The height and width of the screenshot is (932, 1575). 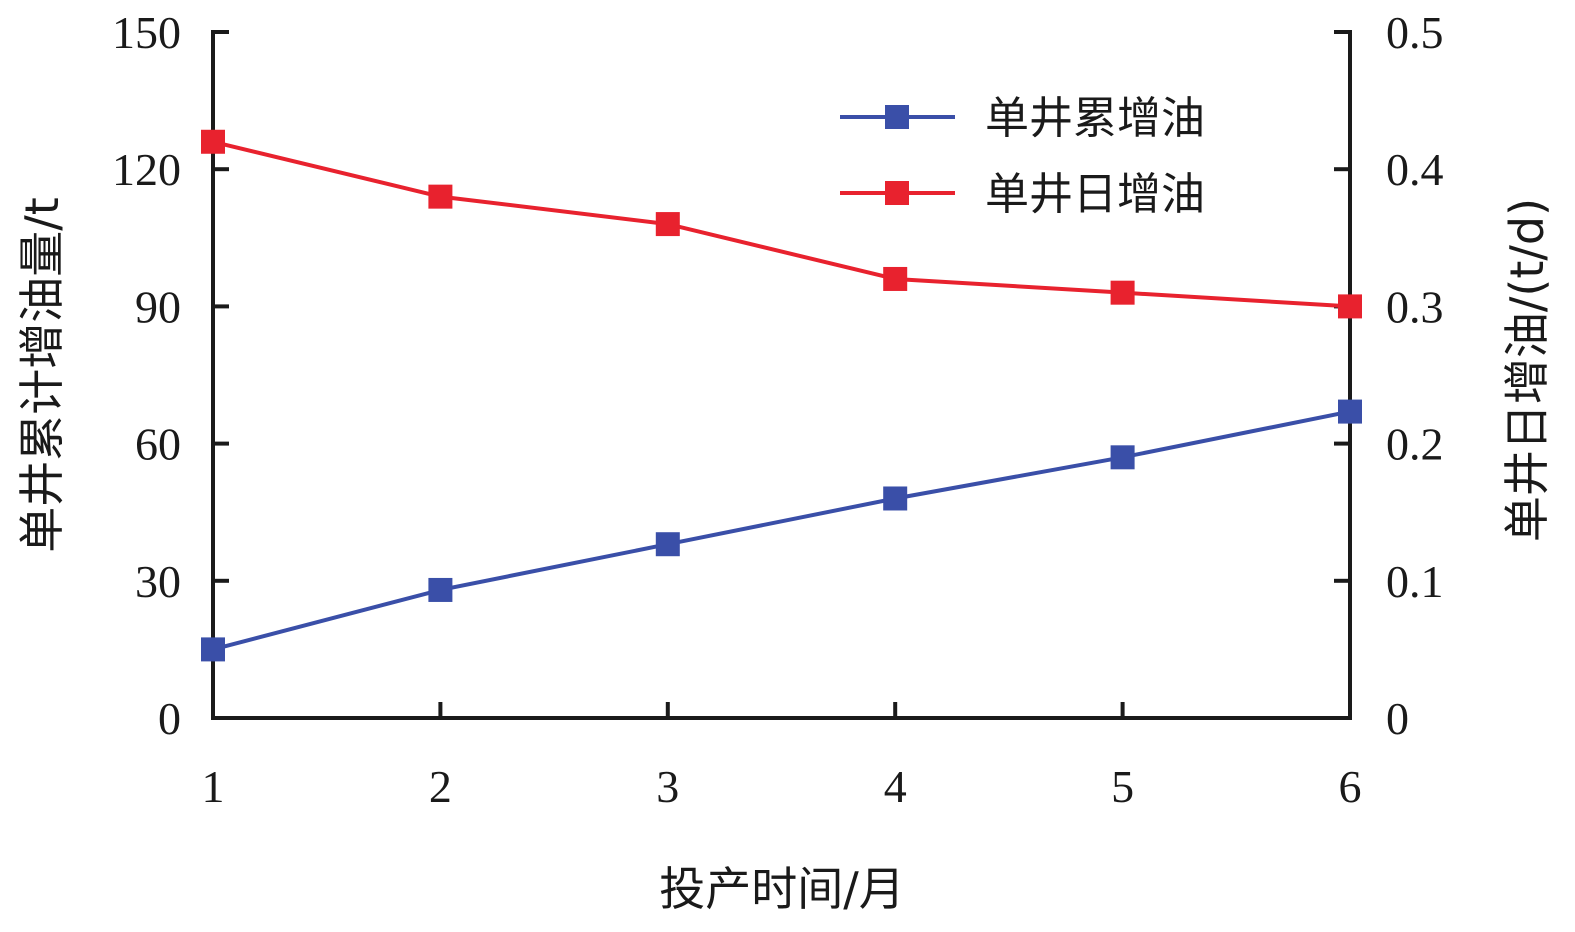 I want to click on y-left-tick-label: 60, so click(x=158, y=444).